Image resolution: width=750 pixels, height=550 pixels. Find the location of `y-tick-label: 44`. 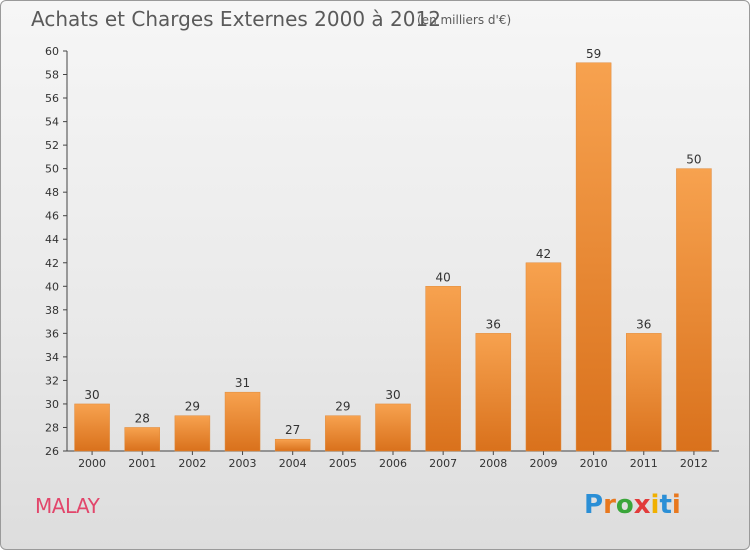

y-tick-label: 44 is located at coordinates (52, 239).